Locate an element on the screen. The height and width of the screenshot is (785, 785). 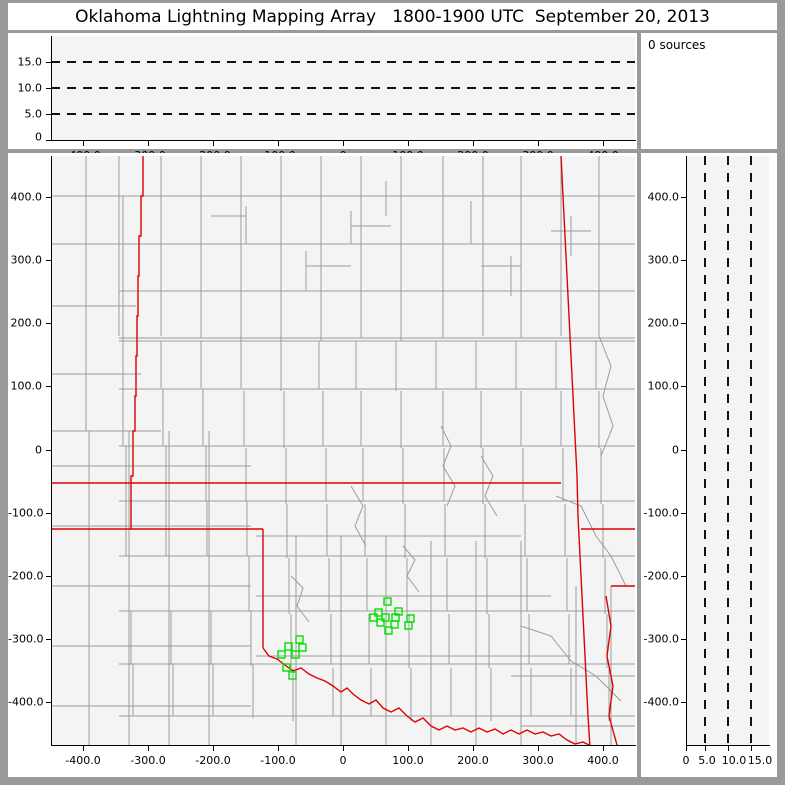
map-ylabel-100: 100.0 is located at coordinates (26, 386).